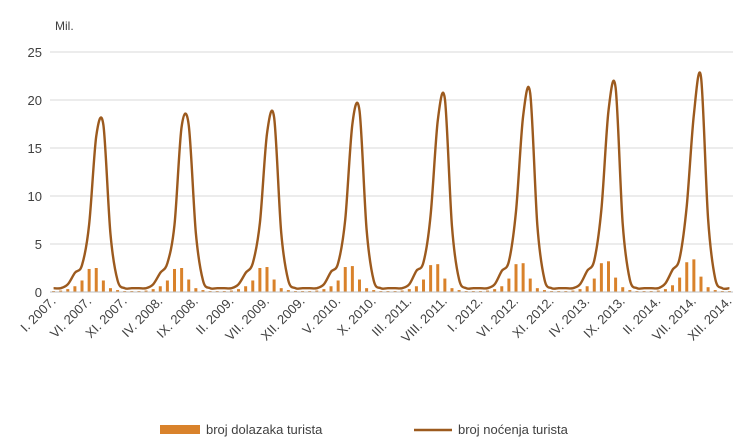  Describe the element at coordinates (38, 292) in the screenshot. I see `y-tick-label: 0` at that location.